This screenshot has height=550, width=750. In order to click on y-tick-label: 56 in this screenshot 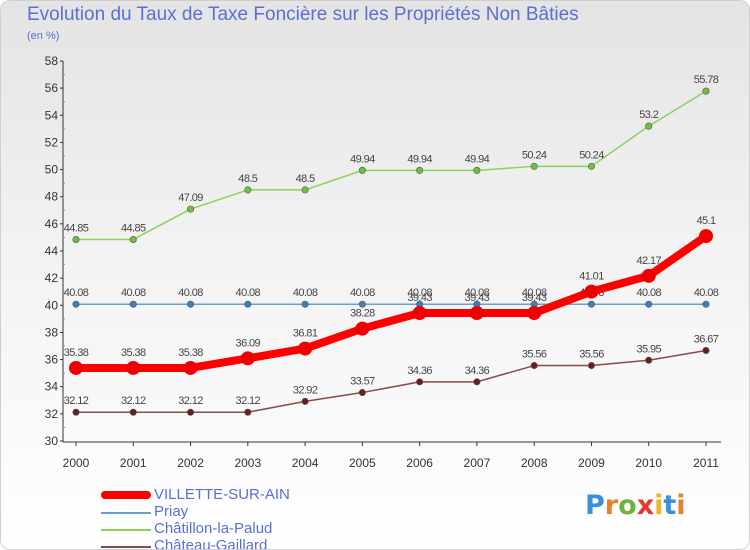, I will do `click(52, 88)`.